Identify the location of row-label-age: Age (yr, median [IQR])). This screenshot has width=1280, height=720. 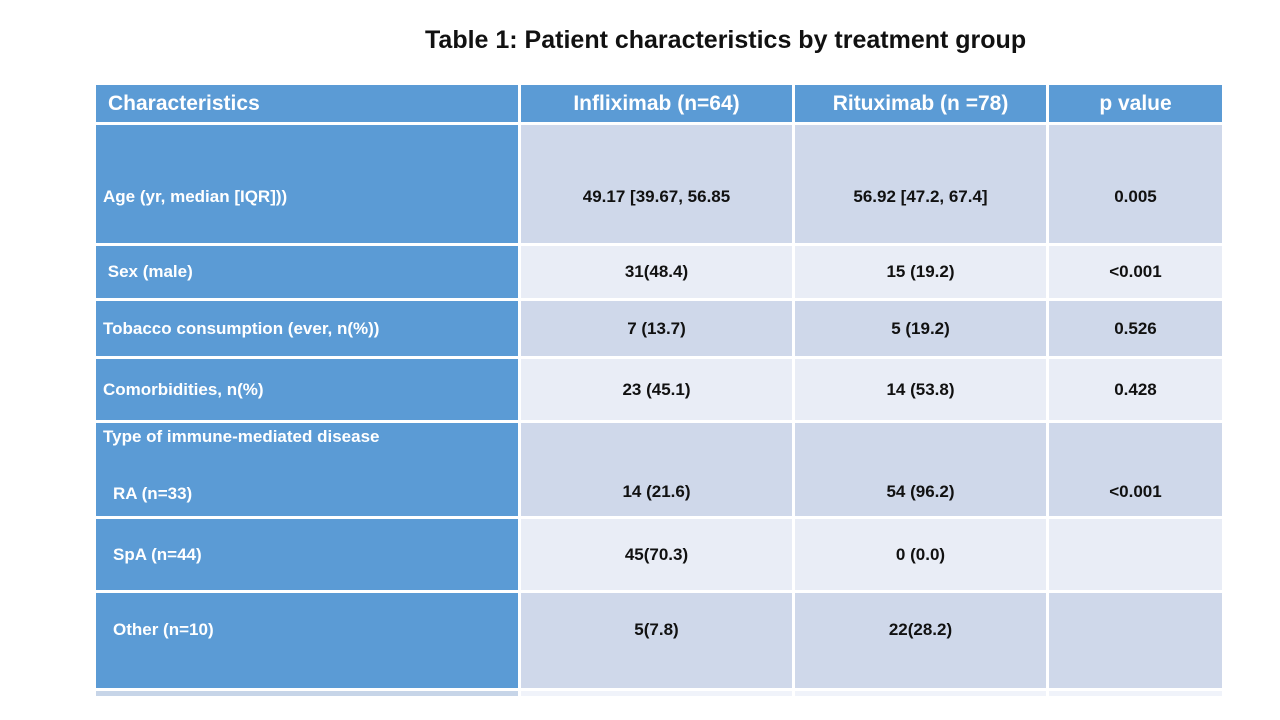
(307, 184).